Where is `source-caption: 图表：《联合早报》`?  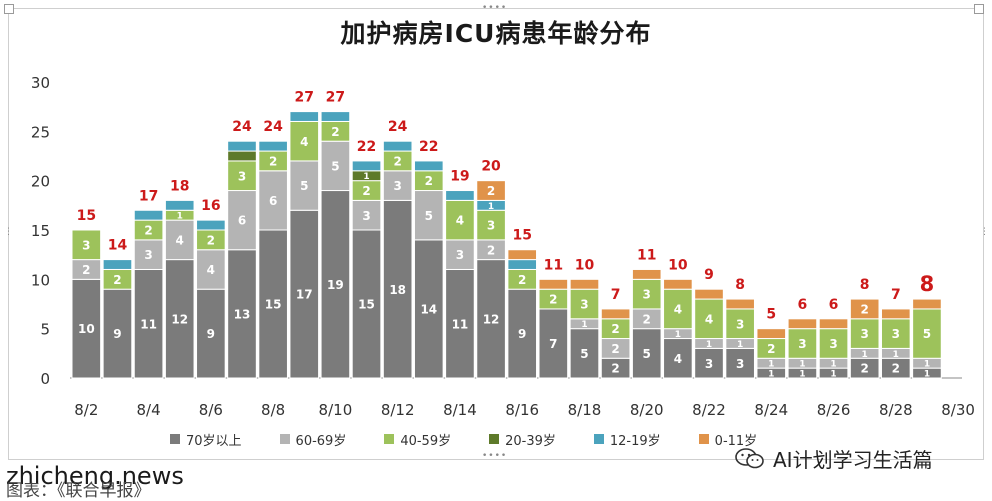 source-caption: 图表：《联合早报》 is located at coordinates (78, 491).